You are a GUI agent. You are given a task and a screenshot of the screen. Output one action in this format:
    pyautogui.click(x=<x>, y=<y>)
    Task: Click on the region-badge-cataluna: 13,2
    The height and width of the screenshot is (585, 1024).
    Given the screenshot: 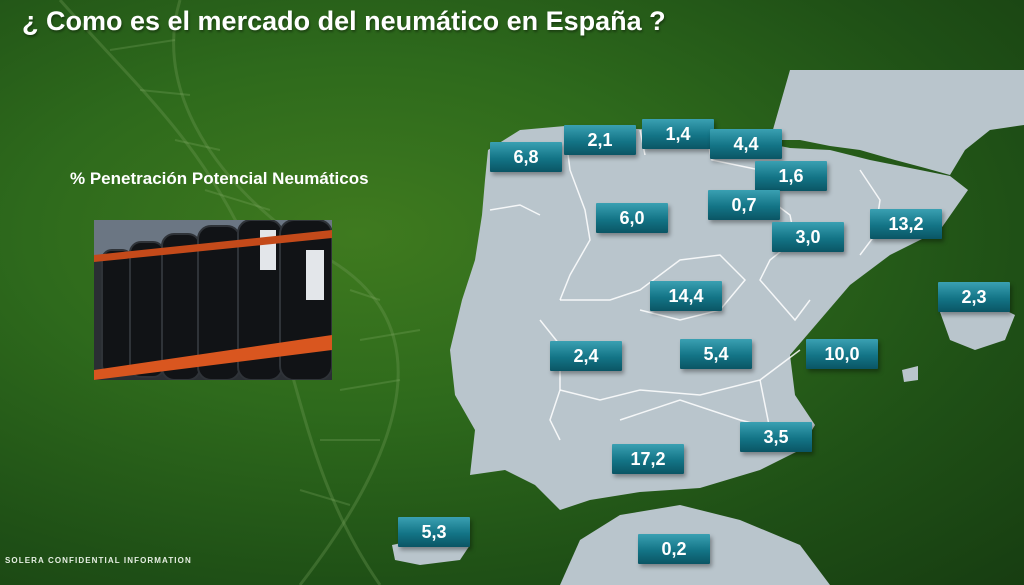 What is the action you would take?
    pyautogui.click(x=906, y=224)
    